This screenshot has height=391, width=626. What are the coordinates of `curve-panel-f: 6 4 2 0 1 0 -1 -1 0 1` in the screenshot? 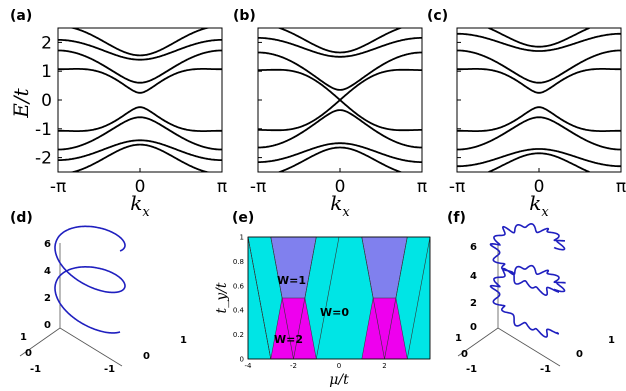 It's located at (535, 298).